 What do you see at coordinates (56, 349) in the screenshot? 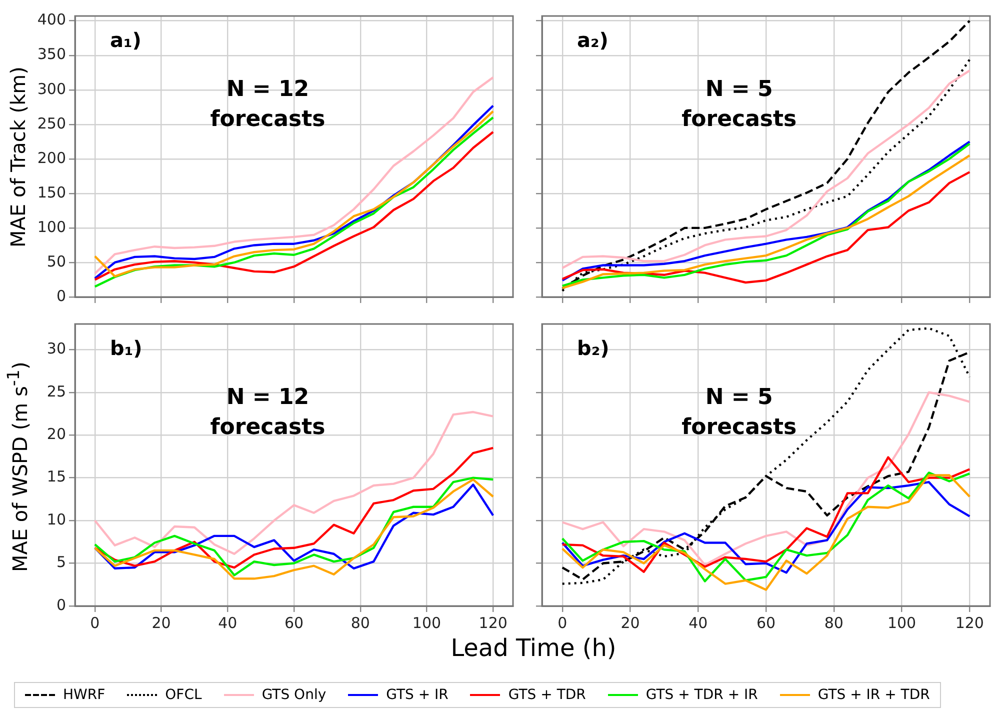
I see `y-tick-label: 30` at bounding box center [56, 349].